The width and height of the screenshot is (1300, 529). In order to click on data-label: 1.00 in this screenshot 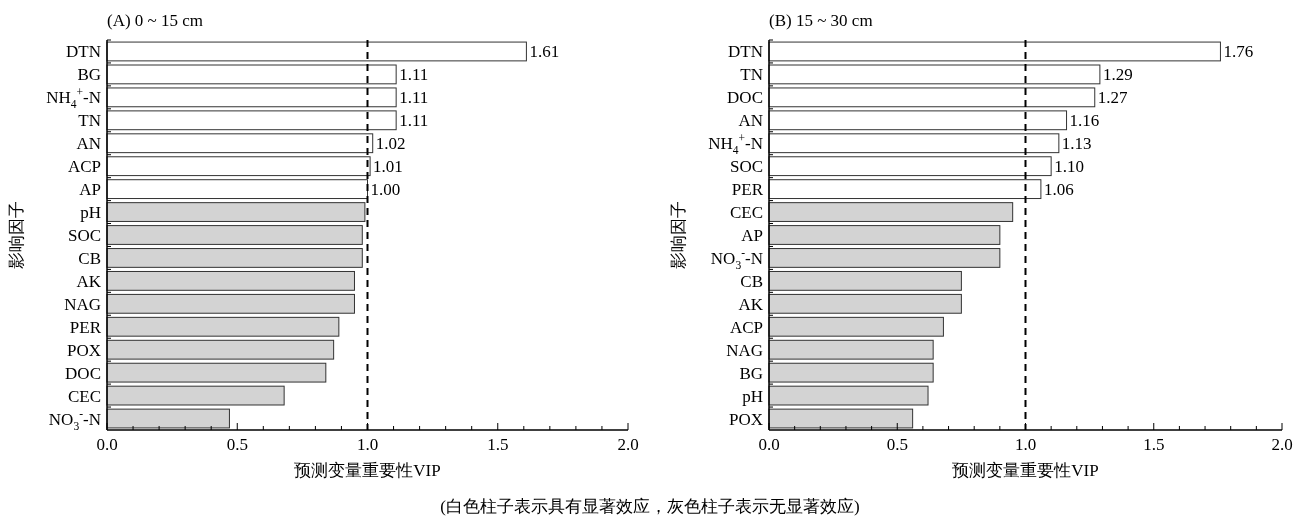, I will do `click(385, 190)`.